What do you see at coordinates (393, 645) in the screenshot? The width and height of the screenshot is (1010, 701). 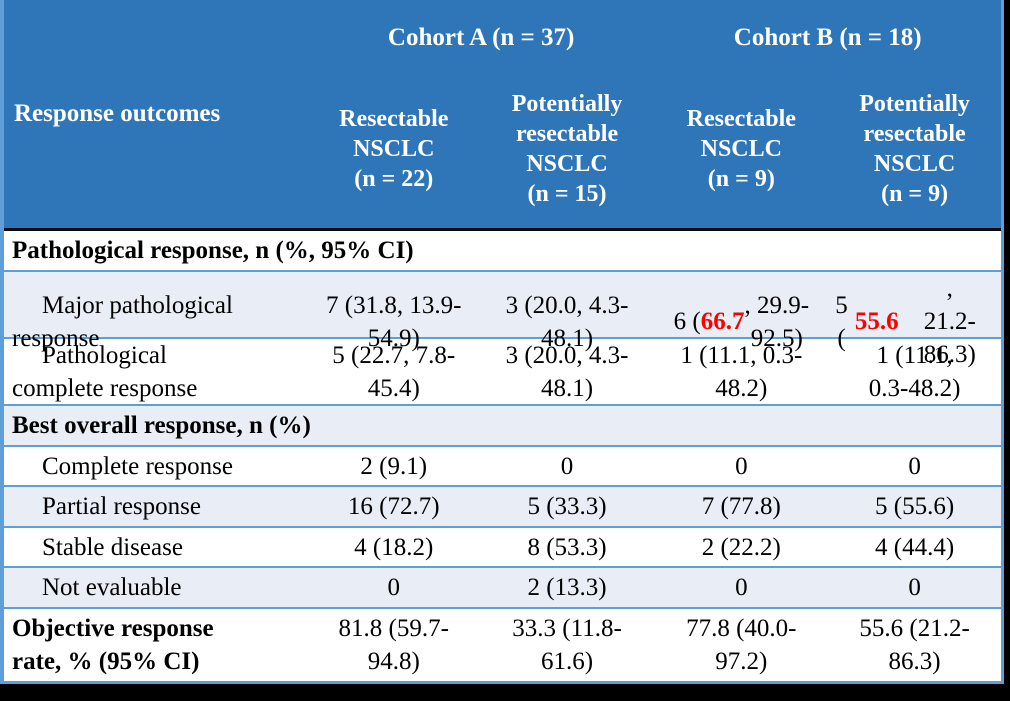 I see `data-cell: 81.8 (59.7- 94.8)` at bounding box center [393, 645].